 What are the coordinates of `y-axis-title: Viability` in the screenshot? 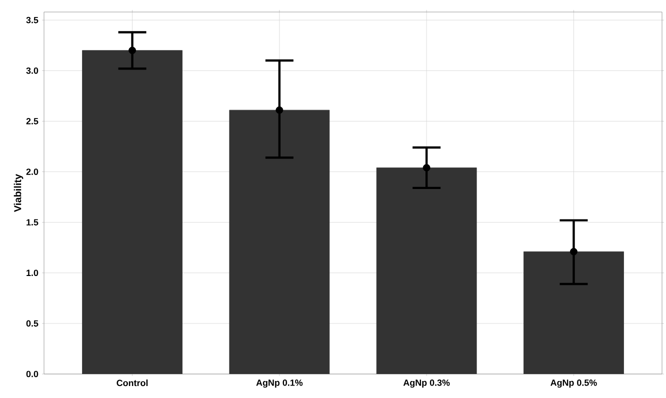 It's located at (19, 193).